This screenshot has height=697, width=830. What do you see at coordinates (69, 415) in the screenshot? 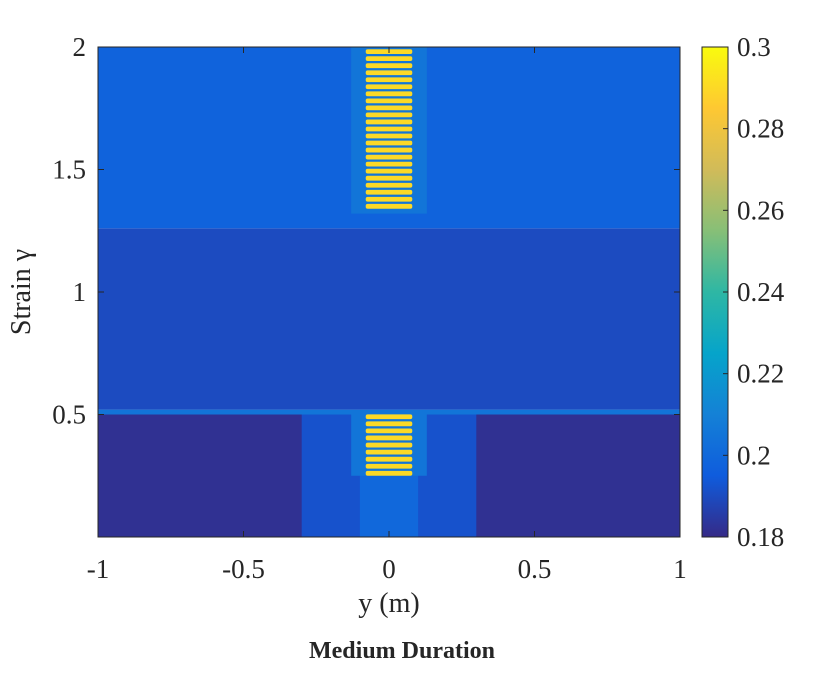
I see `y-tick-label: 0.5` at bounding box center [69, 415].